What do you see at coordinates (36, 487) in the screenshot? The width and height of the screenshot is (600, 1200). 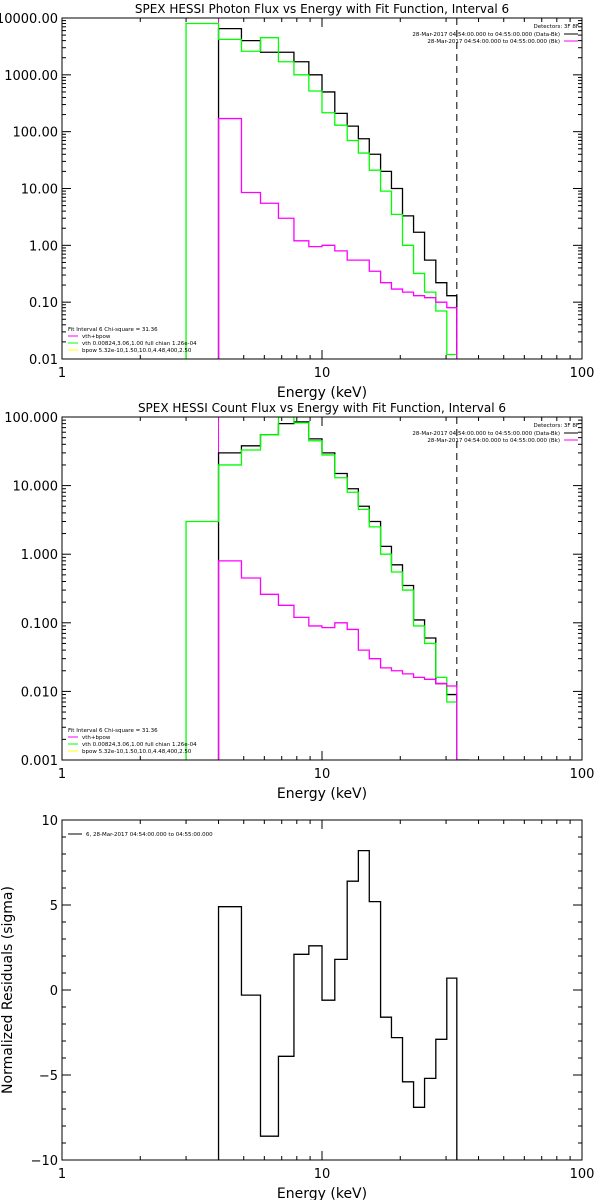 I see `y-tick-label: 10.000` at bounding box center [36, 487].